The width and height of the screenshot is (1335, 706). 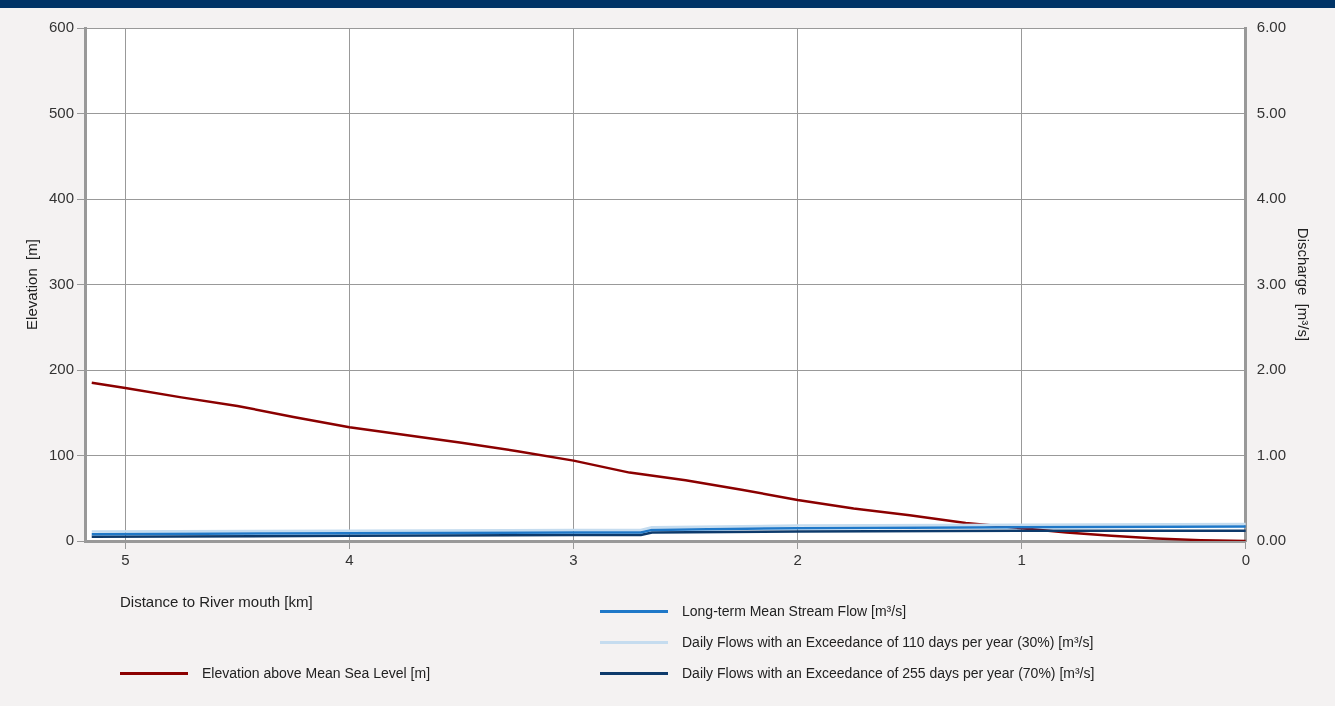 What do you see at coordinates (62, 283) in the screenshot?
I see `y-tick-label: 300` at bounding box center [62, 283].